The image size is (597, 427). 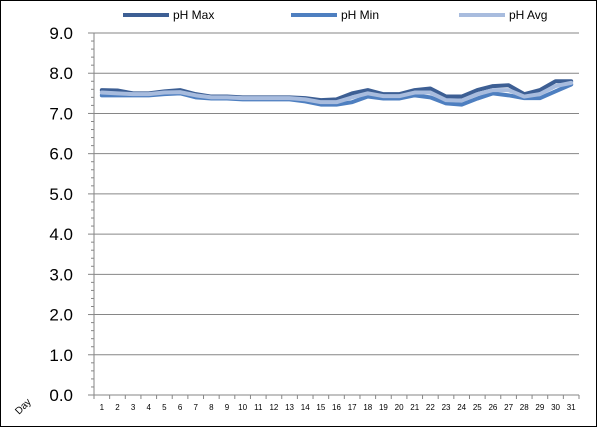 I want to click on x-tick-label: 7, so click(x=195, y=407).